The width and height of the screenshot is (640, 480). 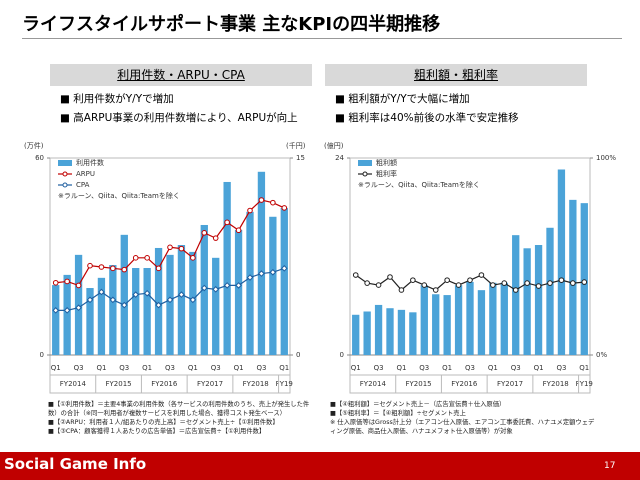 What do you see at coordinates (123, 99) in the screenshot?
I see `bullet-text: 利用件数がY/Yで増加` at bounding box center [123, 99].